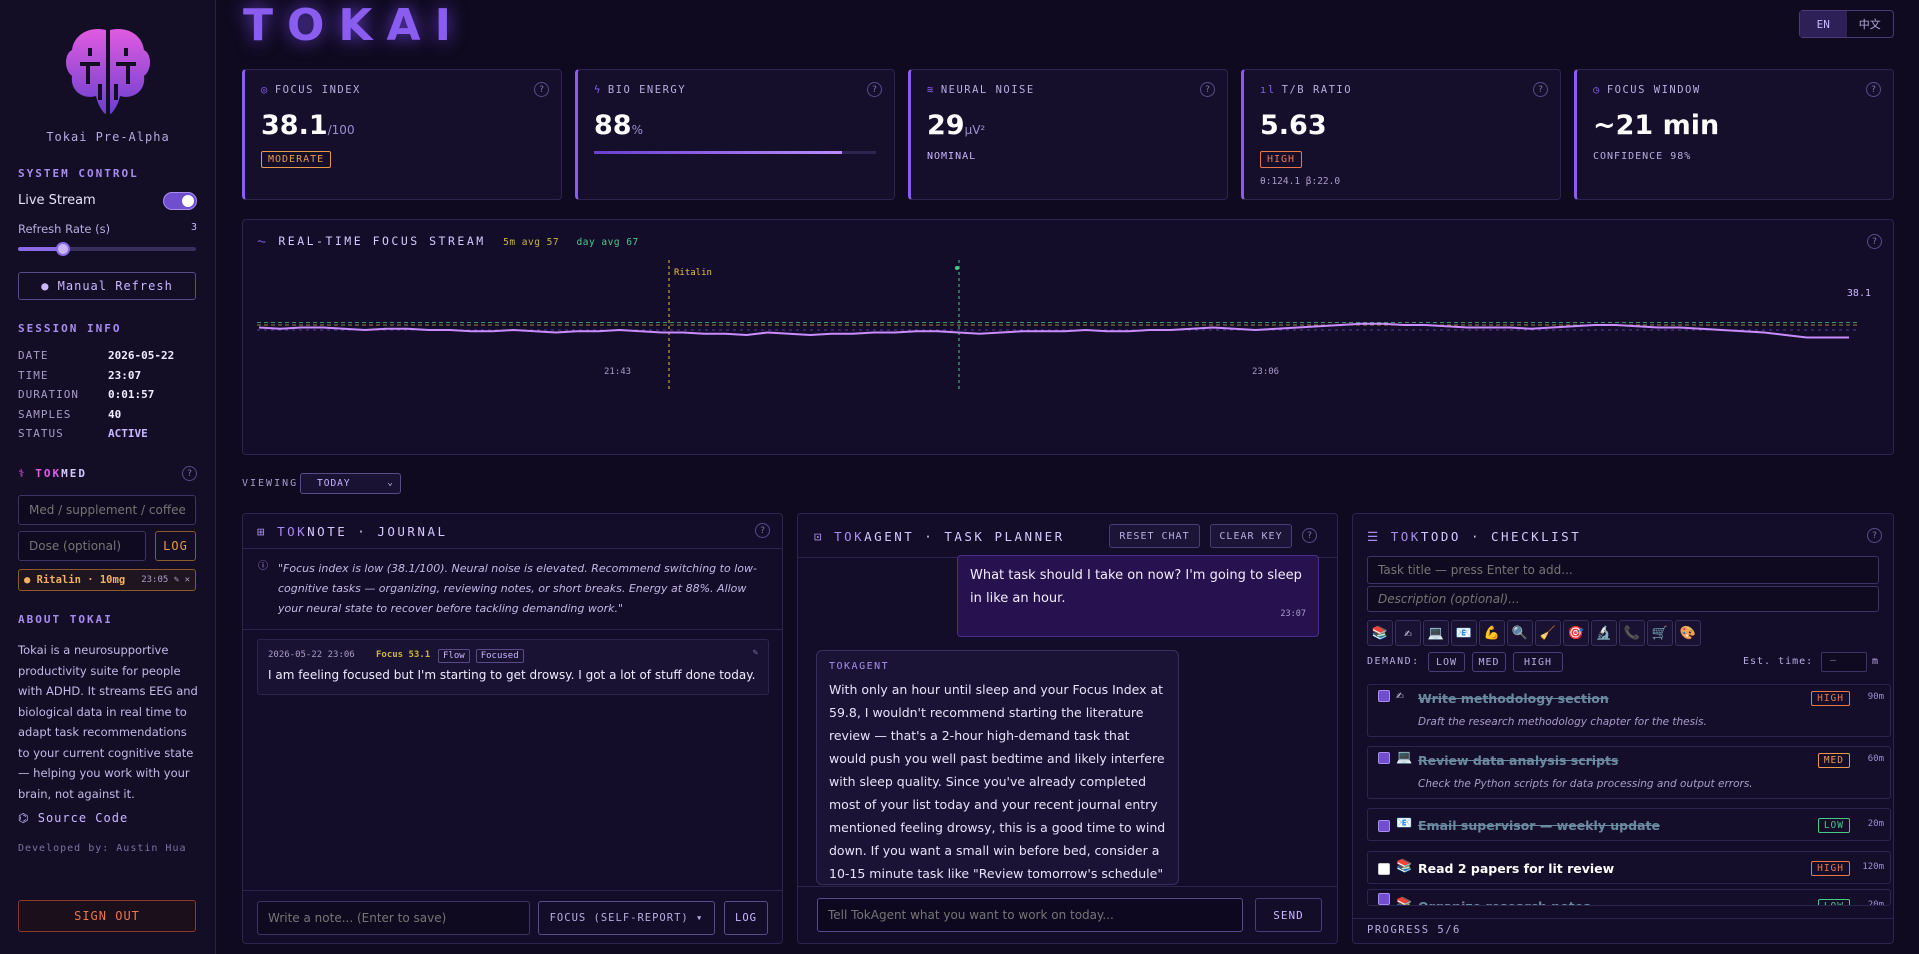  Describe the element at coordinates (762, 530) in the screenshot. I see `toknote-help-icon: ?` at that location.